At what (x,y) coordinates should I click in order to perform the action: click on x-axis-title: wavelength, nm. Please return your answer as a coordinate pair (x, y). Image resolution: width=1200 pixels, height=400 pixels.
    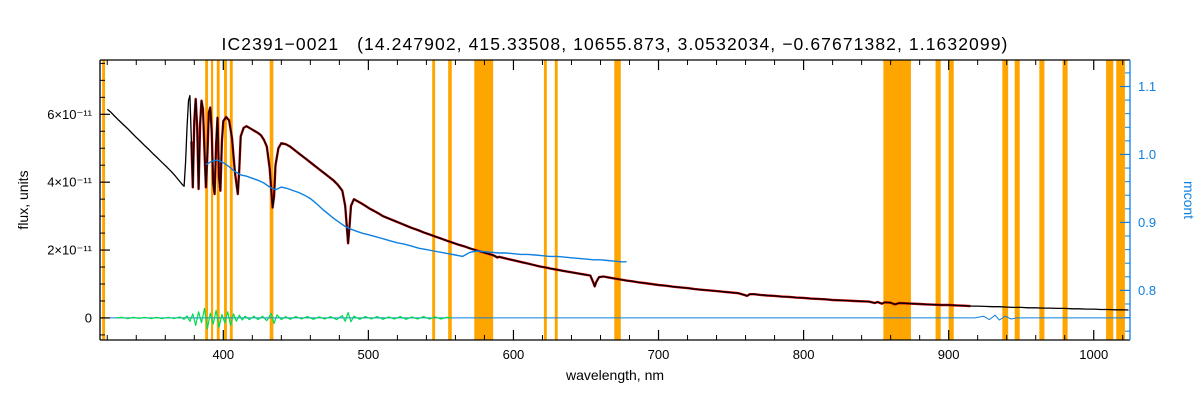
    Looking at the image, I should click on (614, 375).